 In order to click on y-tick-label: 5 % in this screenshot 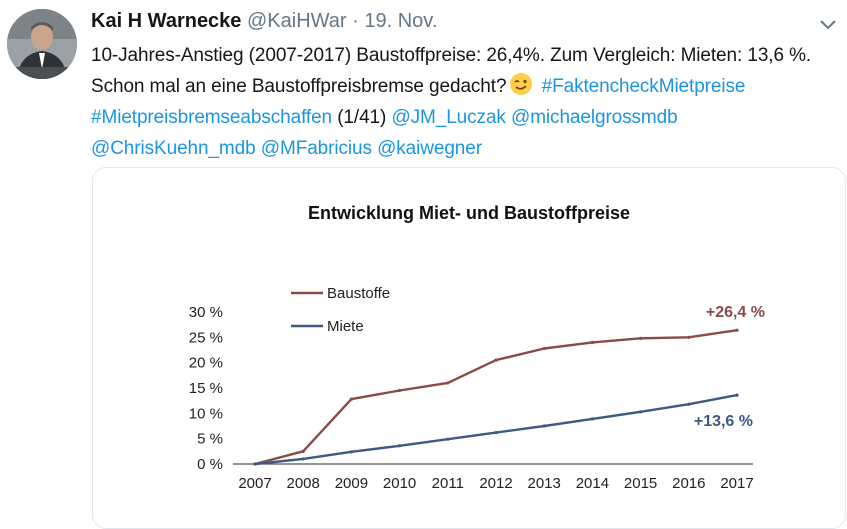, I will do `click(210, 439)`.